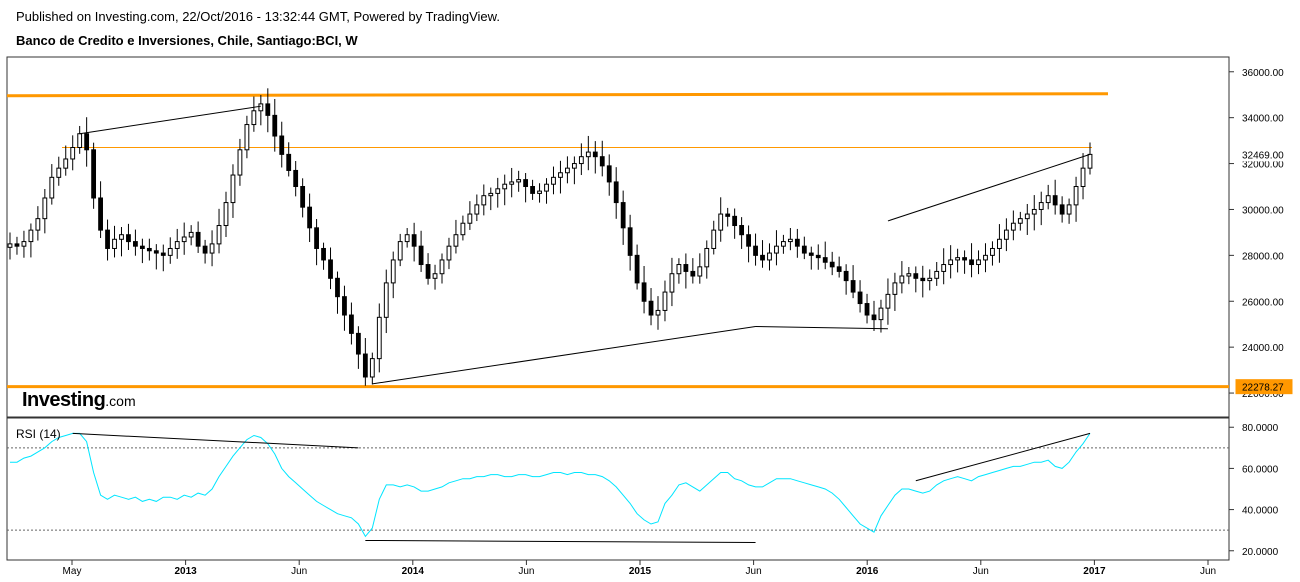 The height and width of the screenshot is (582, 1300). What do you see at coordinates (1263, 210) in the screenshot?
I see `price-tick-label: 30000.00` at bounding box center [1263, 210].